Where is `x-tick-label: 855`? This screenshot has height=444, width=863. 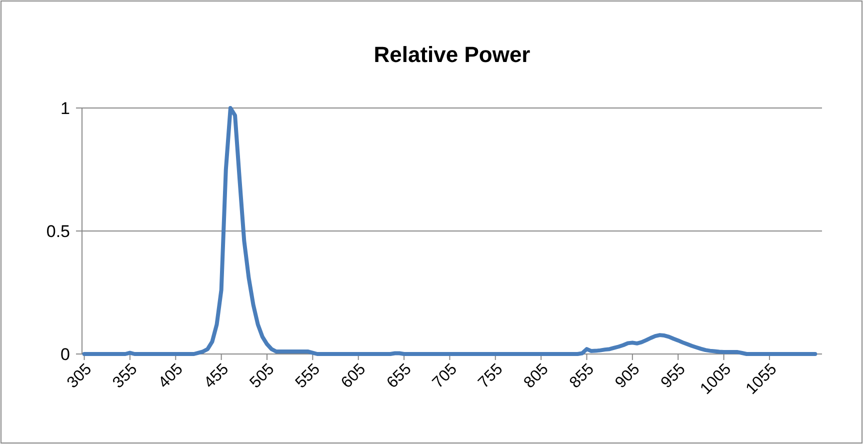 x-tick-label: 855 is located at coordinates (582, 376).